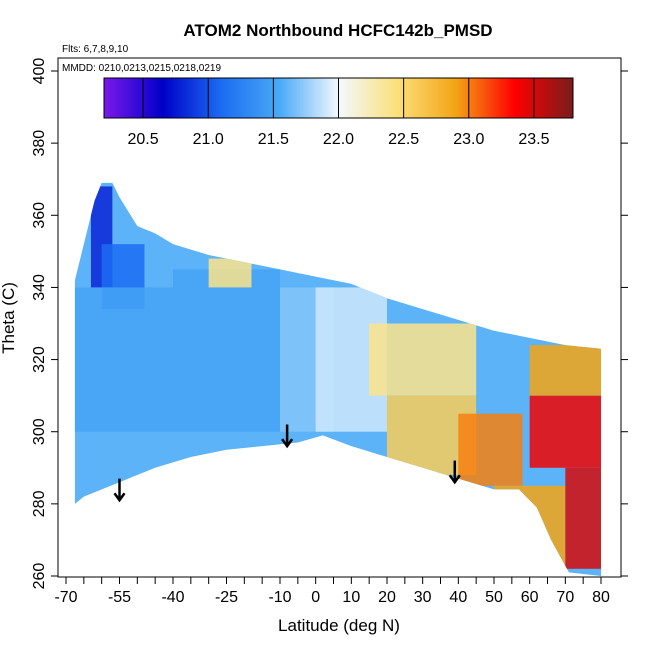 Image resolution: width=650 pixels, height=650 pixels. Describe the element at coordinates (403, 139) in the screenshot. I see `colorbar-tick-label: 22.5` at that location.